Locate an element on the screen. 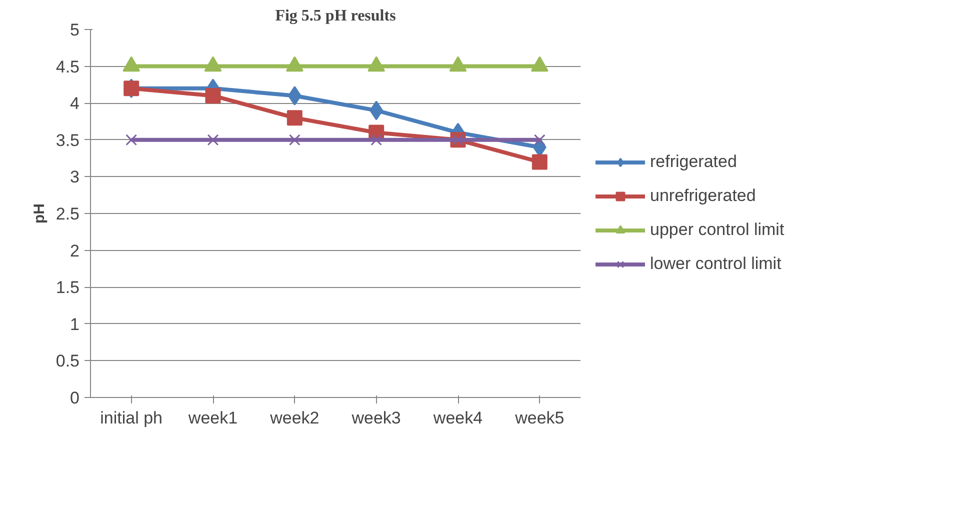 The image size is (957, 515). y-tick-label: 1.5 is located at coordinates (68, 288).